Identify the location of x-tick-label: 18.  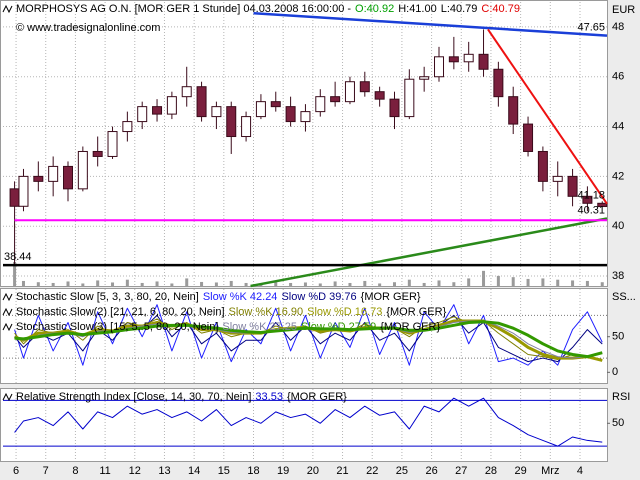
(253, 471).